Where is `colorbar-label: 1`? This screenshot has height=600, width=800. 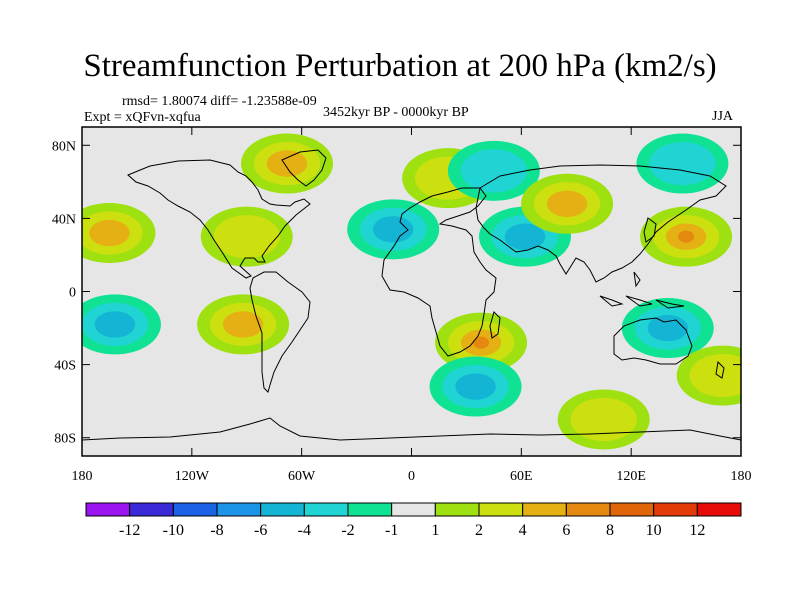
colorbar-label: 1 is located at coordinates (435, 530).